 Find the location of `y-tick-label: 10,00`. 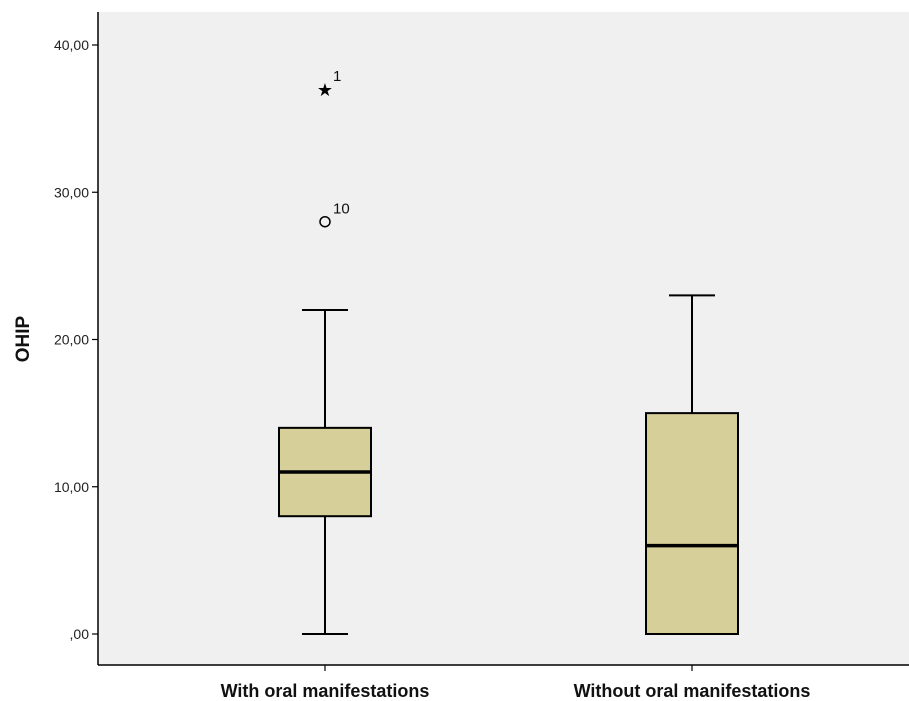

y-tick-label: 10,00 is located at coordinates (71, 487).